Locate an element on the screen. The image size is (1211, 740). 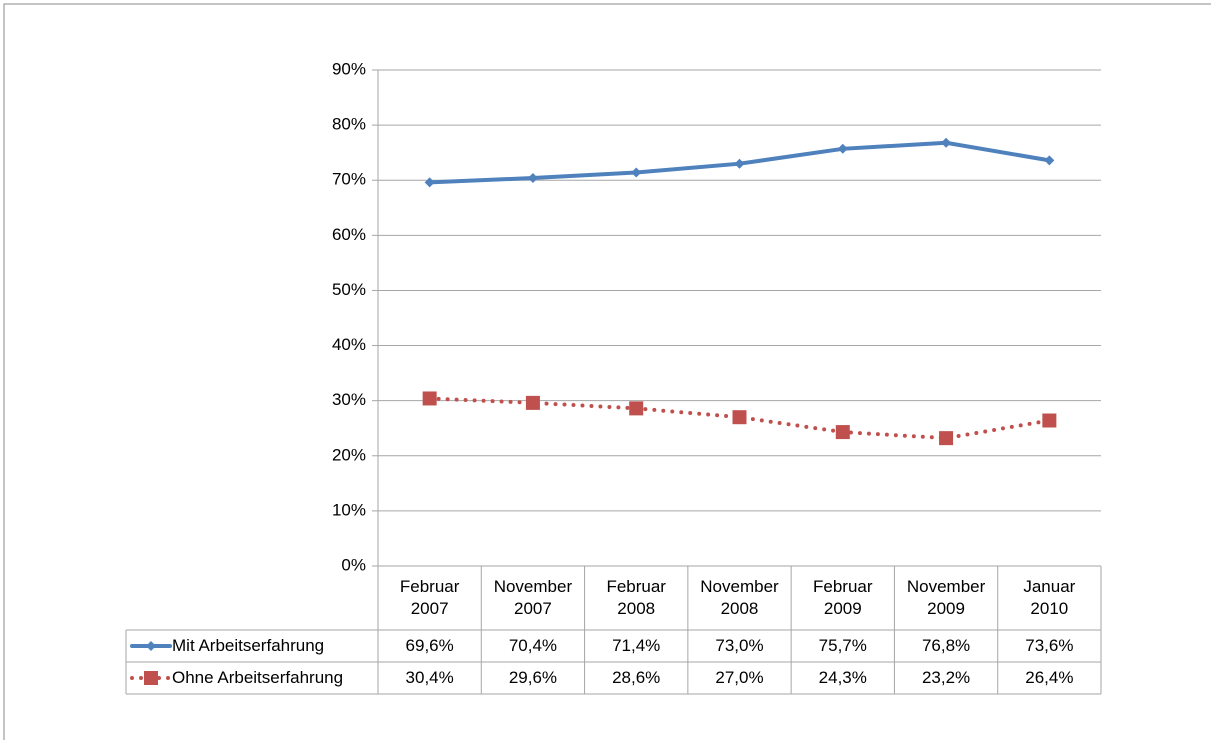
value-label: 23,2% is located at coordinates (946, 677).